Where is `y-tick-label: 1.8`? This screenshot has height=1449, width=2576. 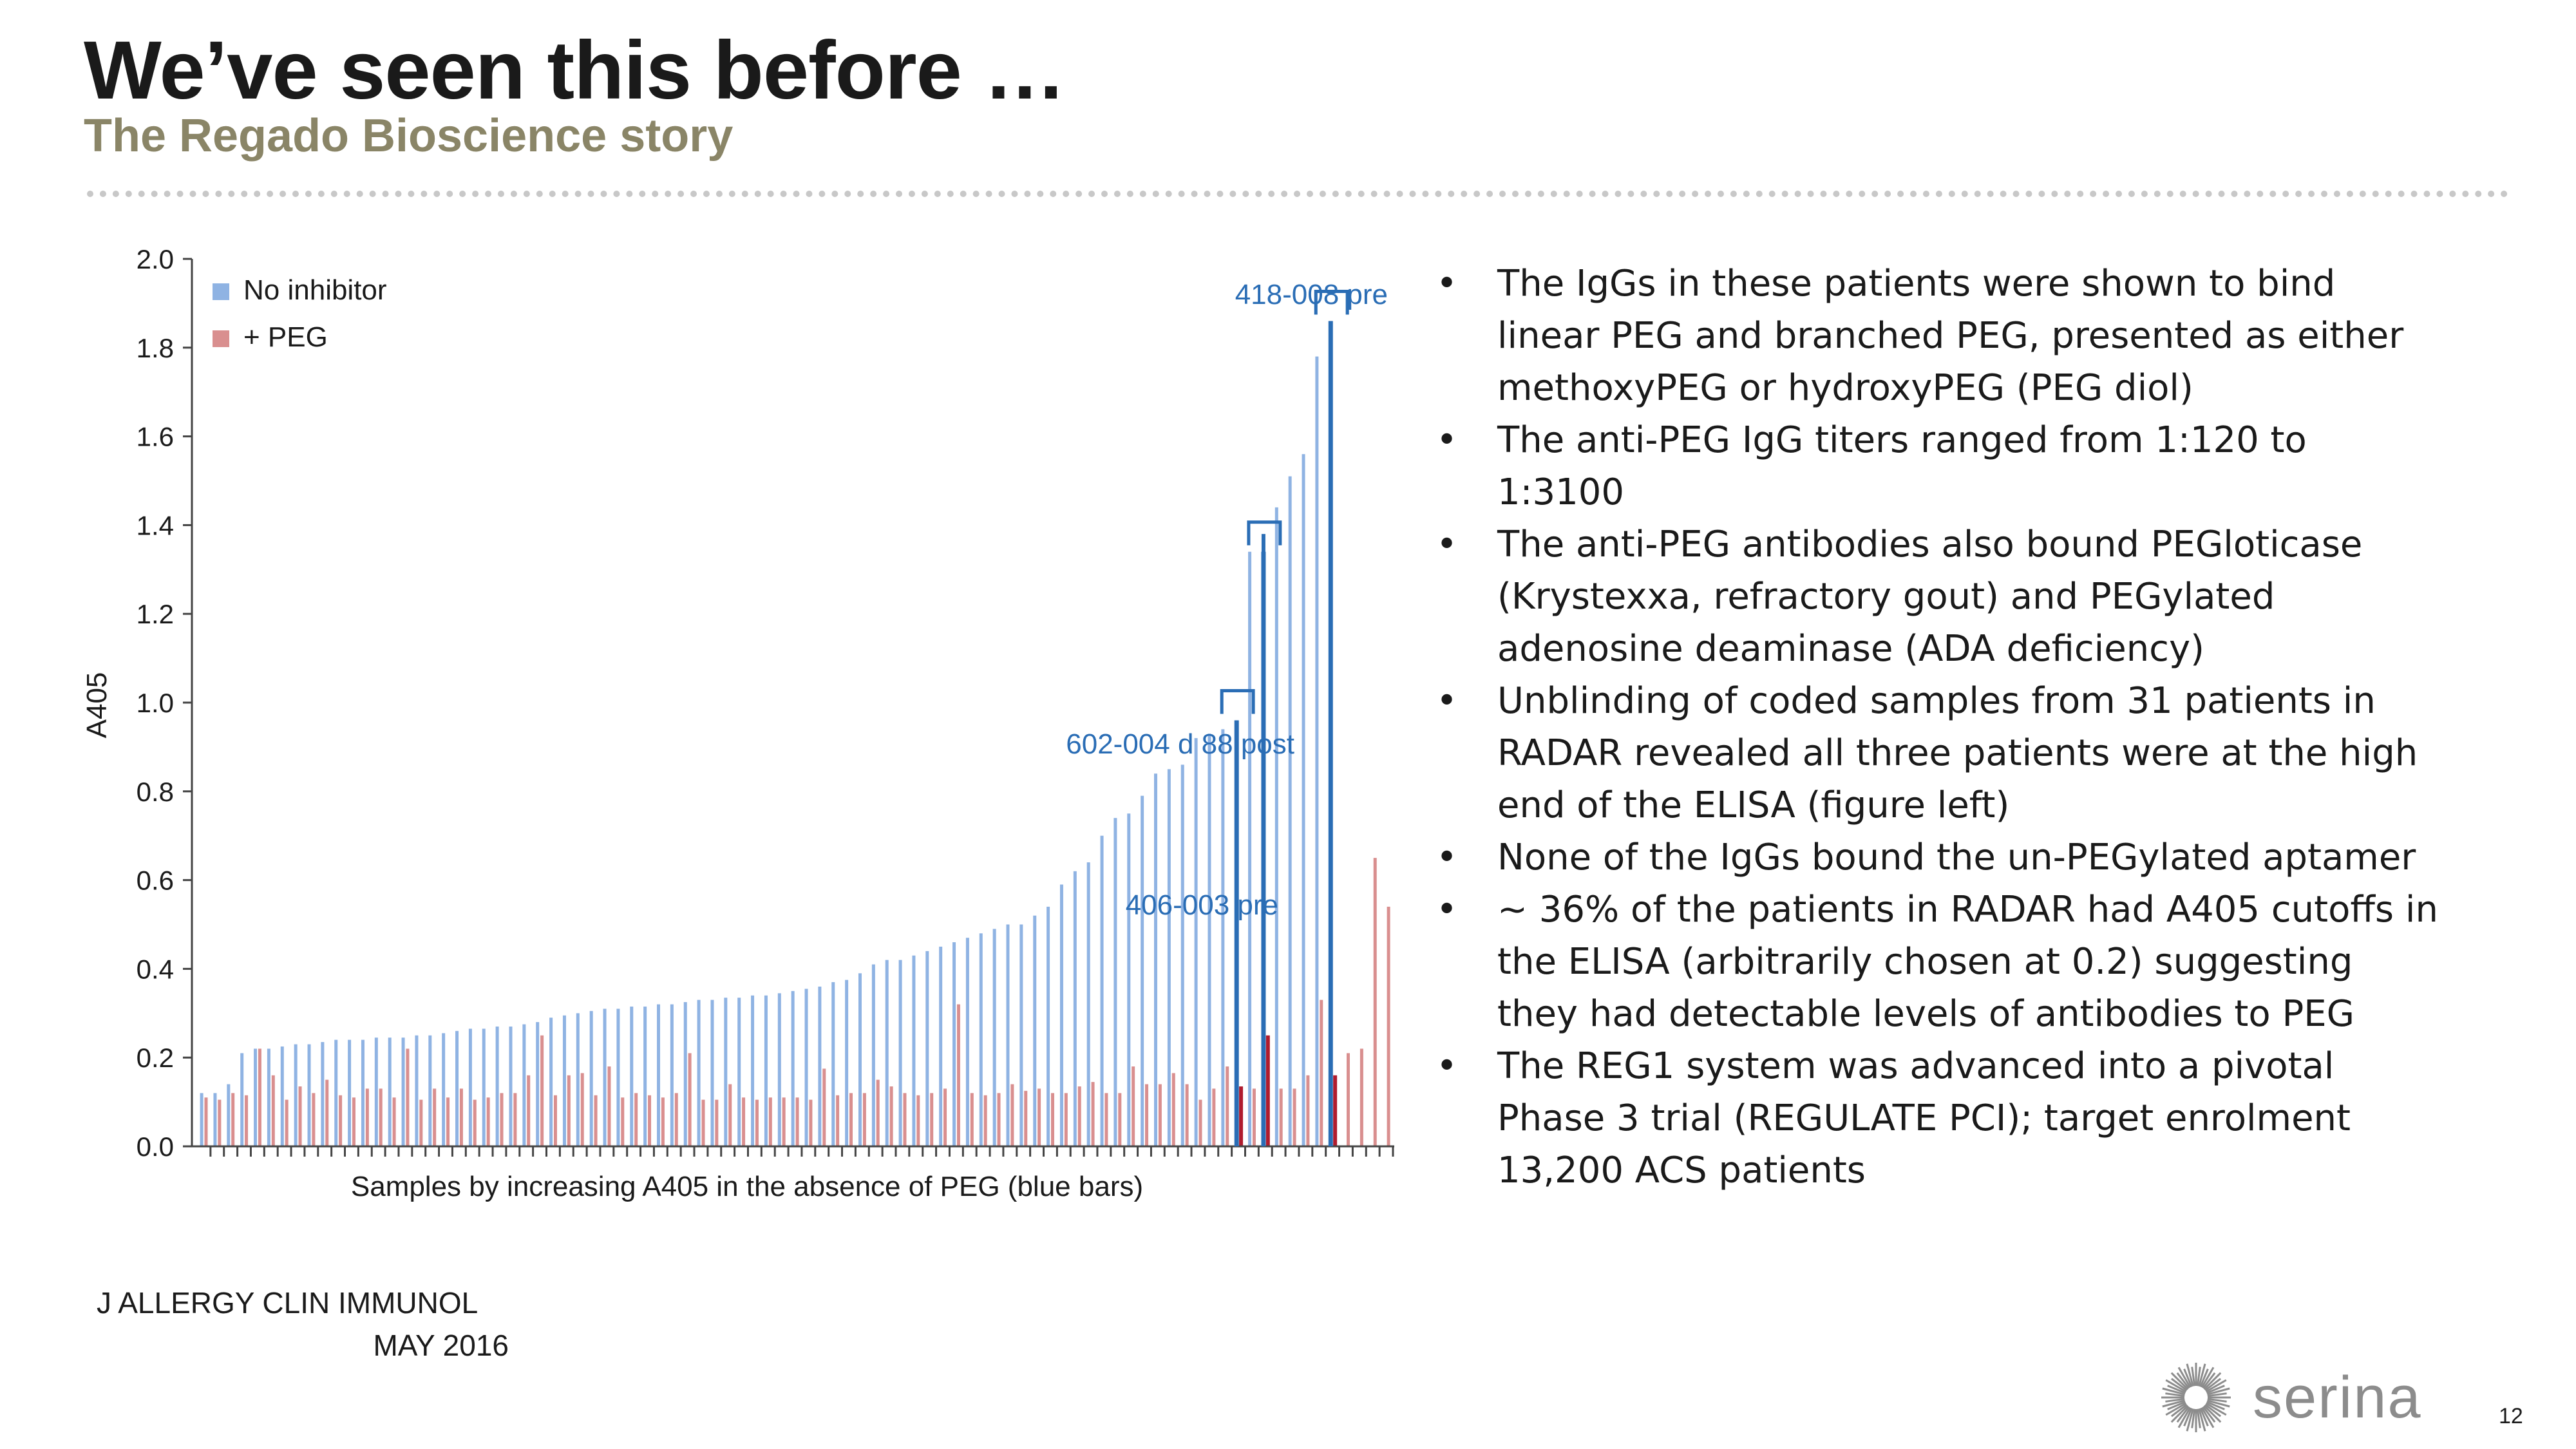
y-tick-label: 1.8 is located at coordinates (155, 348).